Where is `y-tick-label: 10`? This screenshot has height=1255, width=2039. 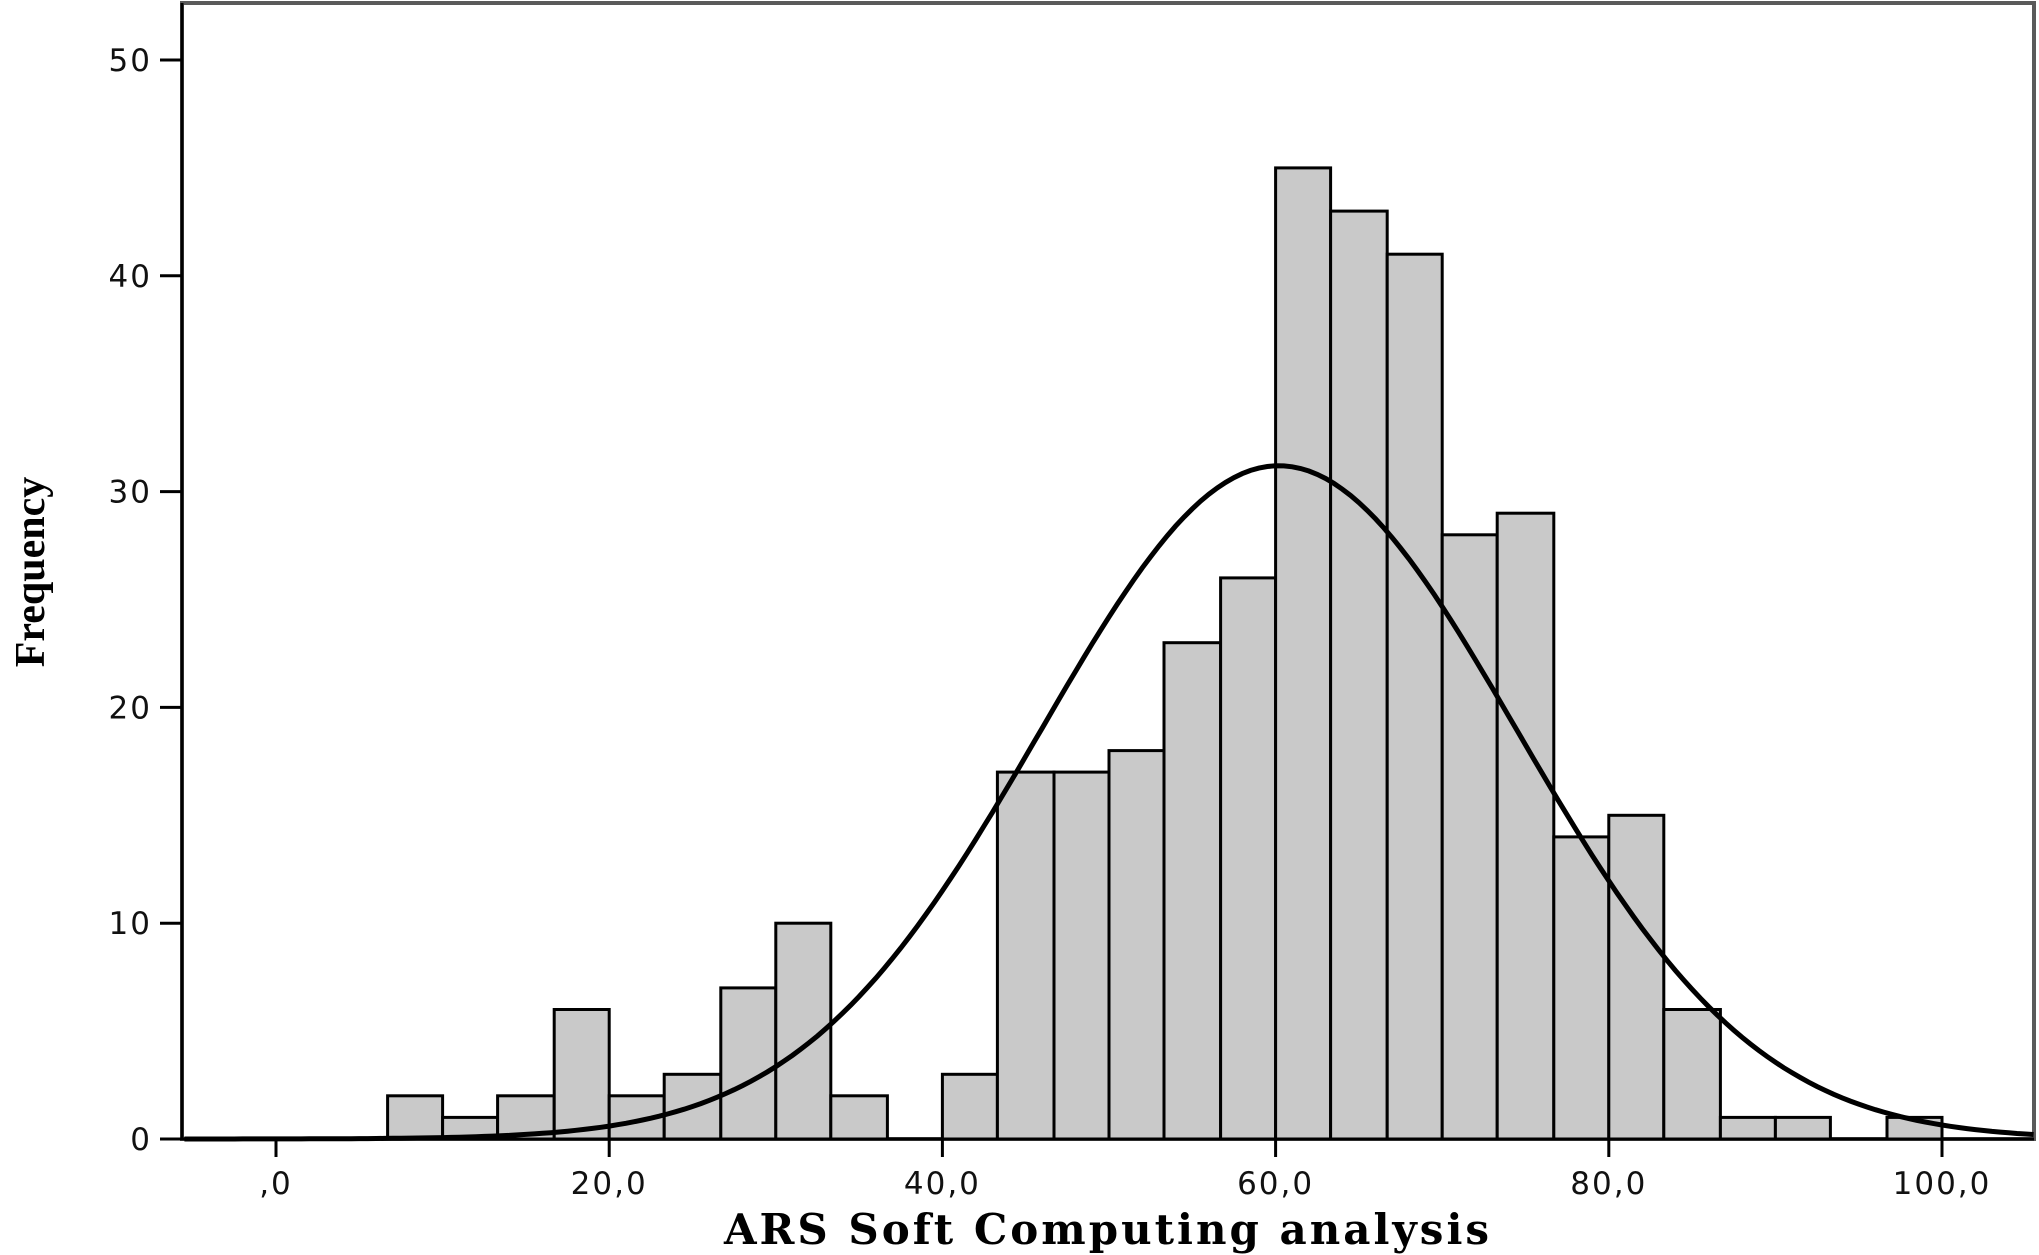
y-tick-label: 10 is located at coordinates (130, 924).